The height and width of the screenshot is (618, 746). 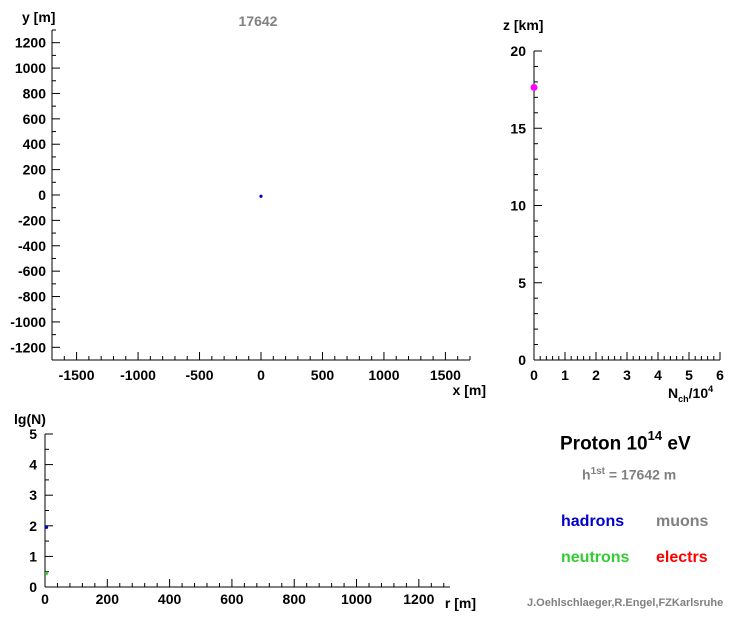 I want to click on h-prefix: h, so click(x=586, y=474).